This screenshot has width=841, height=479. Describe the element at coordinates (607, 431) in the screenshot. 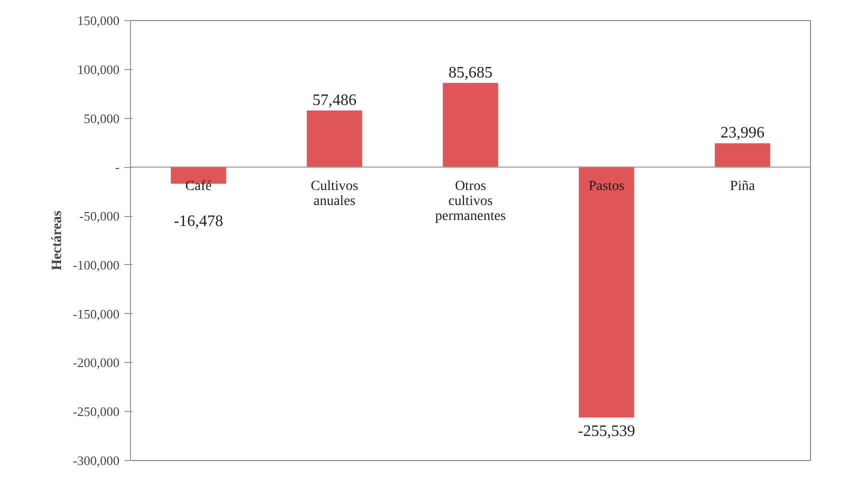

I see `data-label: -255,539` at that location.